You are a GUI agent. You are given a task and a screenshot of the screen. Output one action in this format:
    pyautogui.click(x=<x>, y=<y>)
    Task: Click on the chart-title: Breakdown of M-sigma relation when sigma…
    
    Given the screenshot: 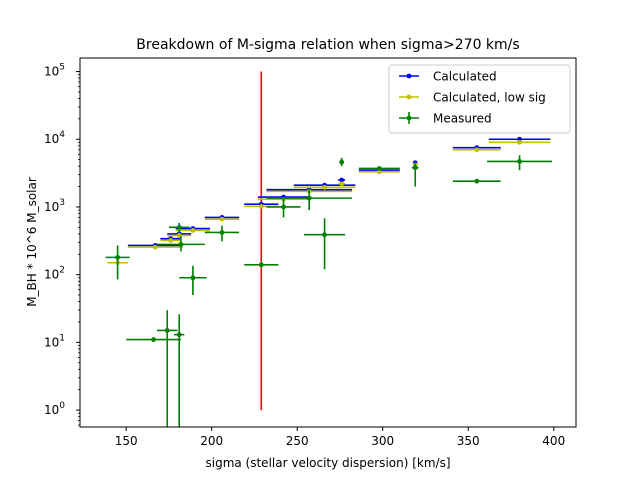 What is the action you would take?
    pyautogui.click(x=327, y=45)
    